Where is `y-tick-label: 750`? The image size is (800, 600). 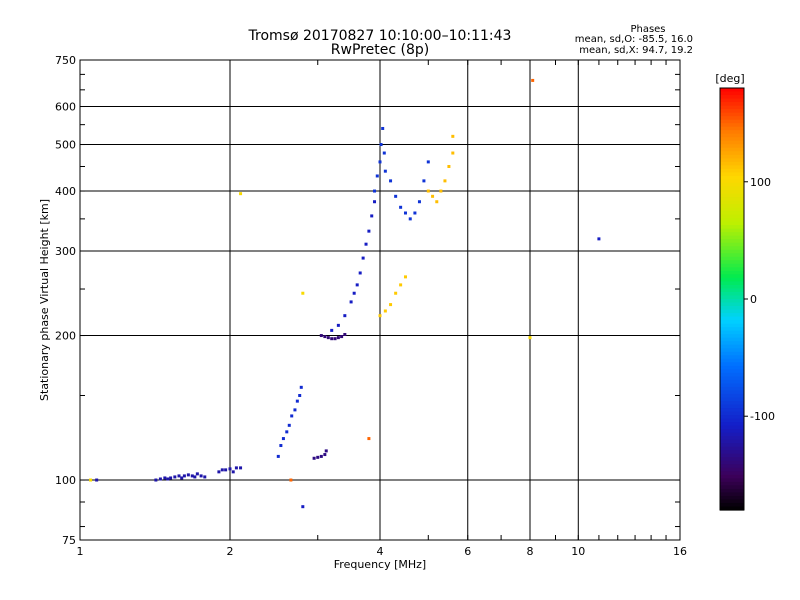 y-tick-label: 750 is located at coordinates (65, 60).